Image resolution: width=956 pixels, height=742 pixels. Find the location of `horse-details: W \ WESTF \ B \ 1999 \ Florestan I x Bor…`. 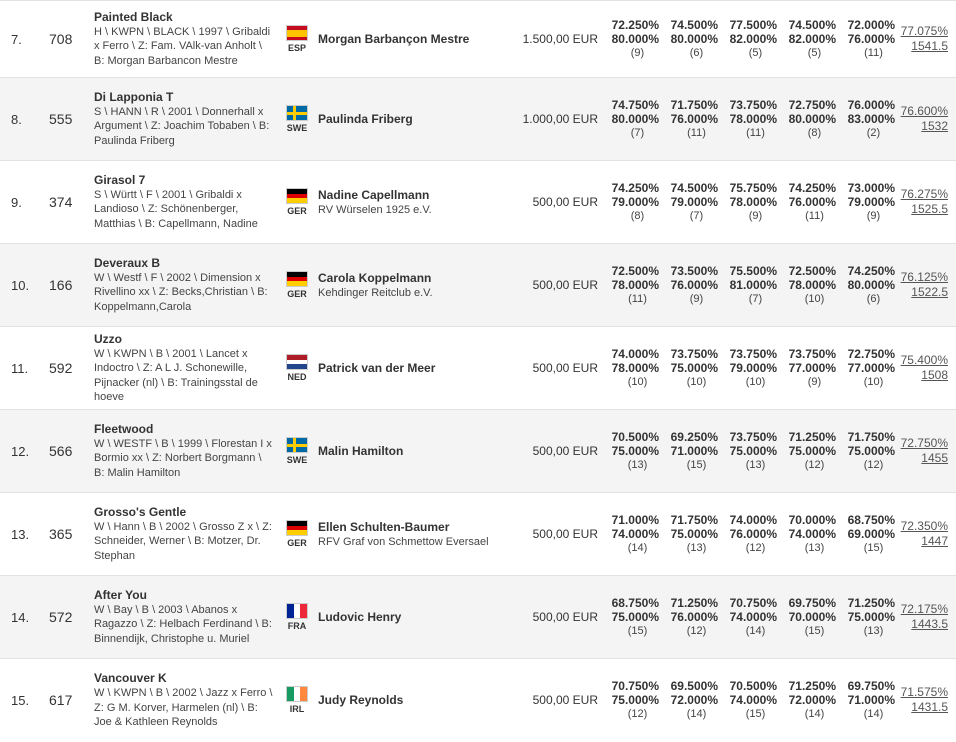

horse-details: W \ WESTF \ B \ 1999 \ Florestan I x Bor… is located at coordinates (183, 458).